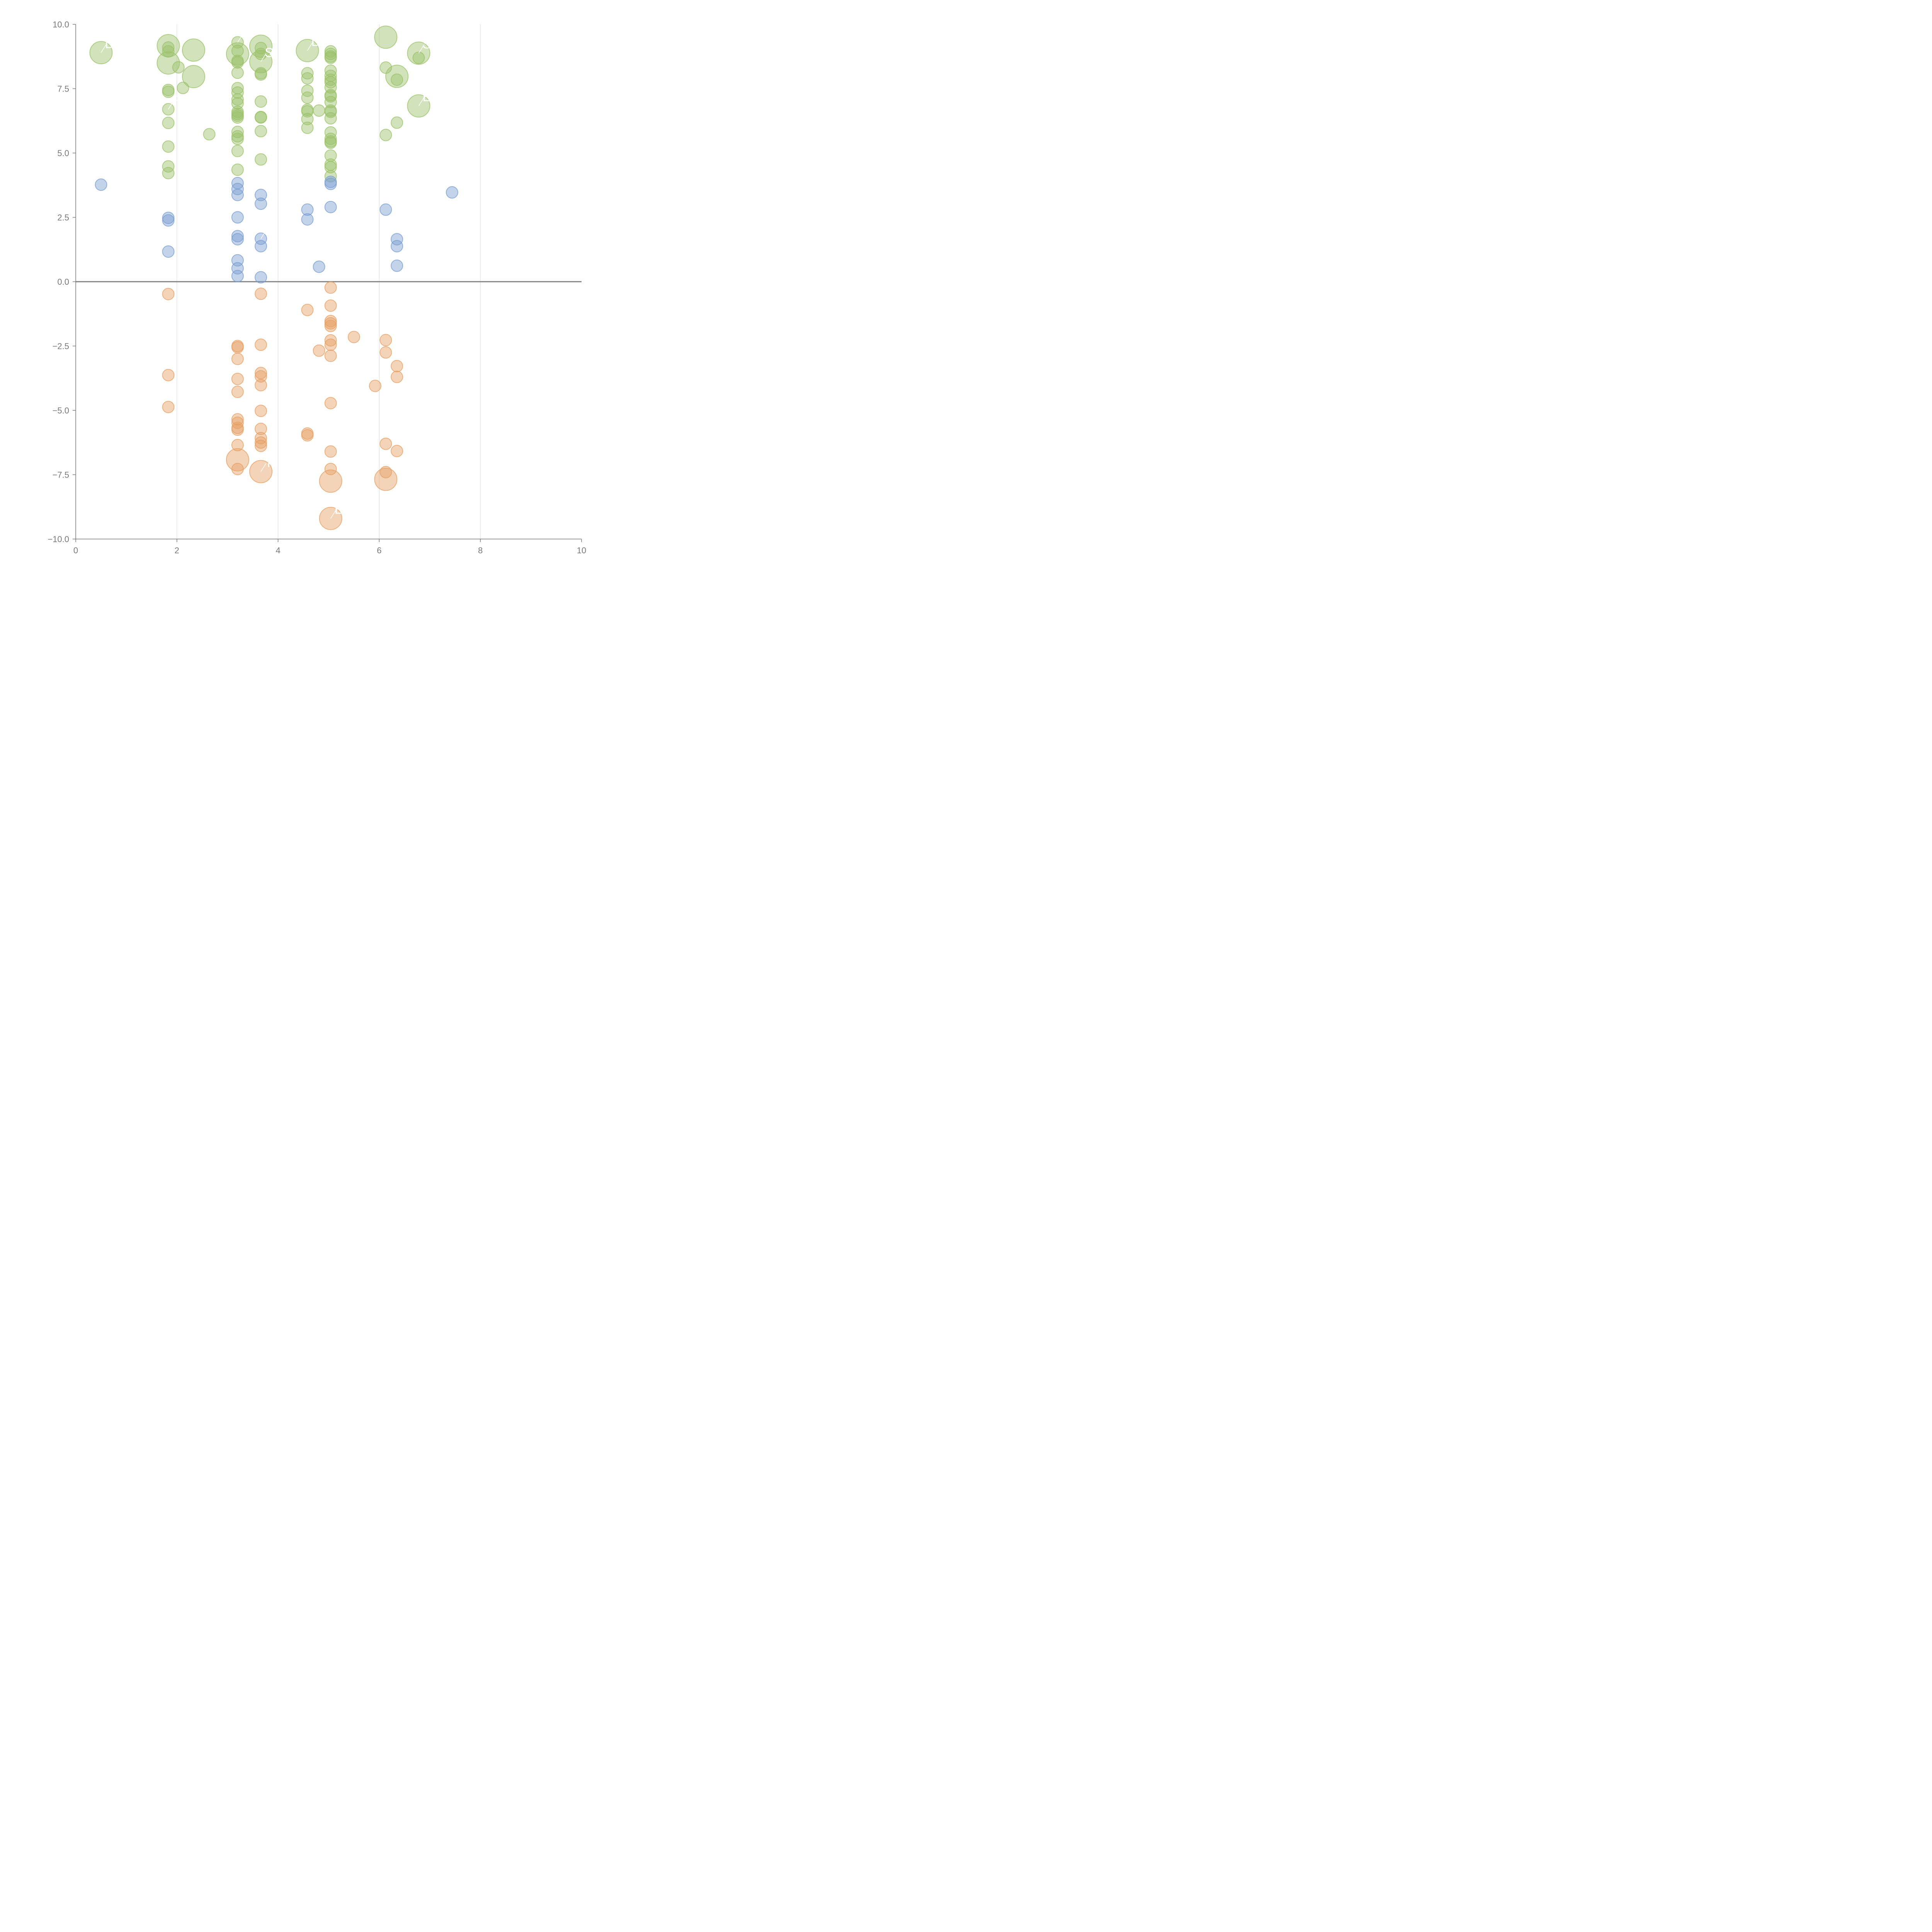 The width and height of the screenshot is (1932, 1932). Describe the element at coordinates (61, 411) in the screenshot. I see `y-tick-label: −5.0` at that location.